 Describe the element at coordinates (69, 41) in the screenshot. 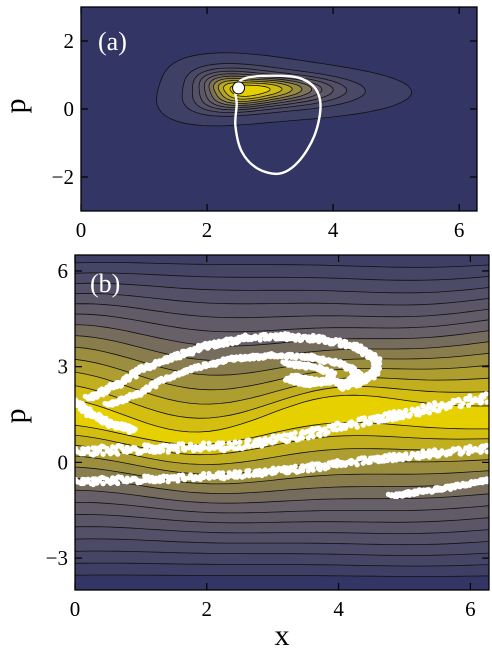

I see `y-tick-label: 2` at that location.